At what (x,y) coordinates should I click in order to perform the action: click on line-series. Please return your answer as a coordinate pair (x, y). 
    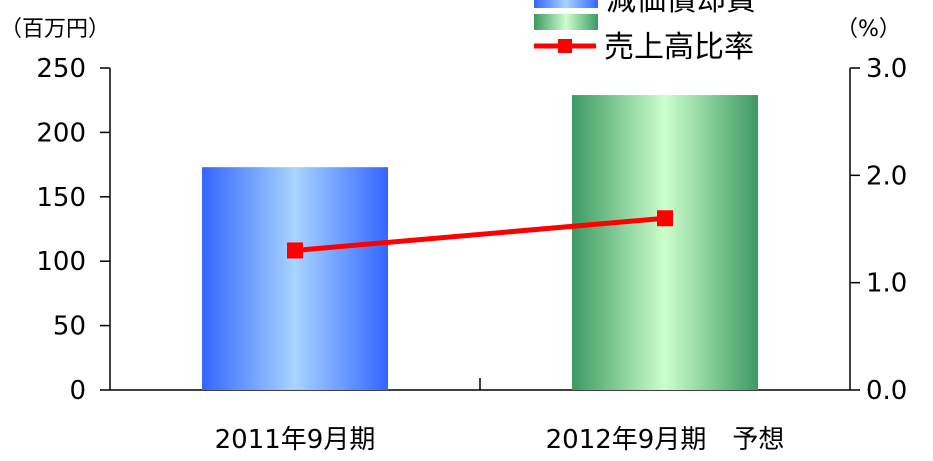
    Looking at the image, I should click on (480, 234).